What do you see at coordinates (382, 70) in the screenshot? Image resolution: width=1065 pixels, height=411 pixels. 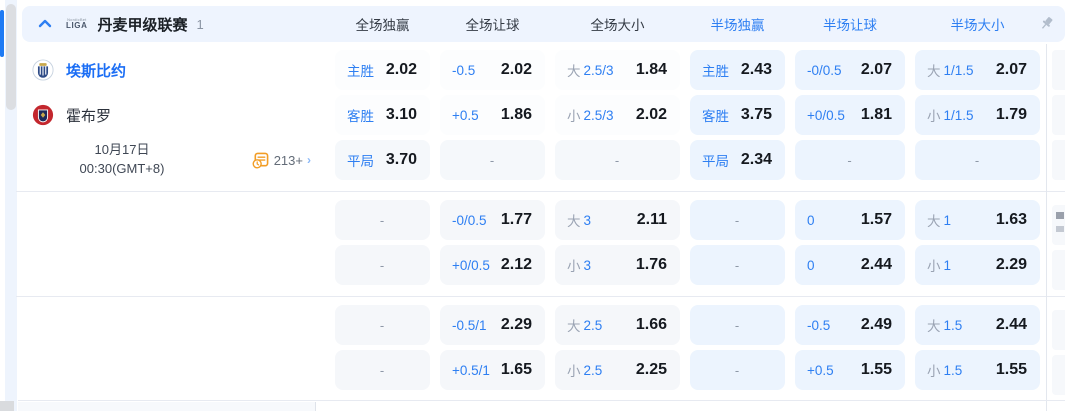 I see `odds-cell: 主胜 2.02` at bounding box center [382, 70].